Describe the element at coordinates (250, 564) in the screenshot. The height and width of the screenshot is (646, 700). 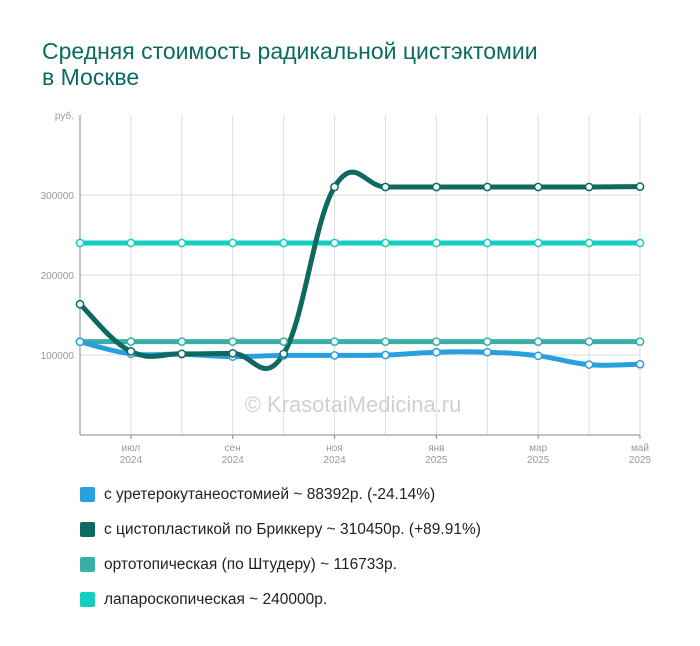
I see `legend-label: ортотопическая (по Штудеру) ~ 116733р.` at that location.